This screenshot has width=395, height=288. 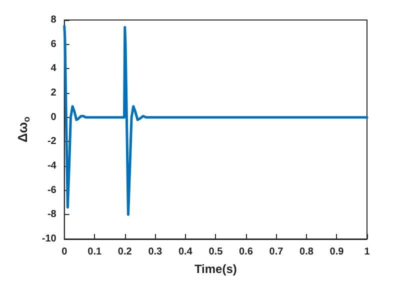 What do you see at coordinates (155, 252) in the screenshot?
I see `x-tick-label: 0.3` at bounding box center [155, 252].